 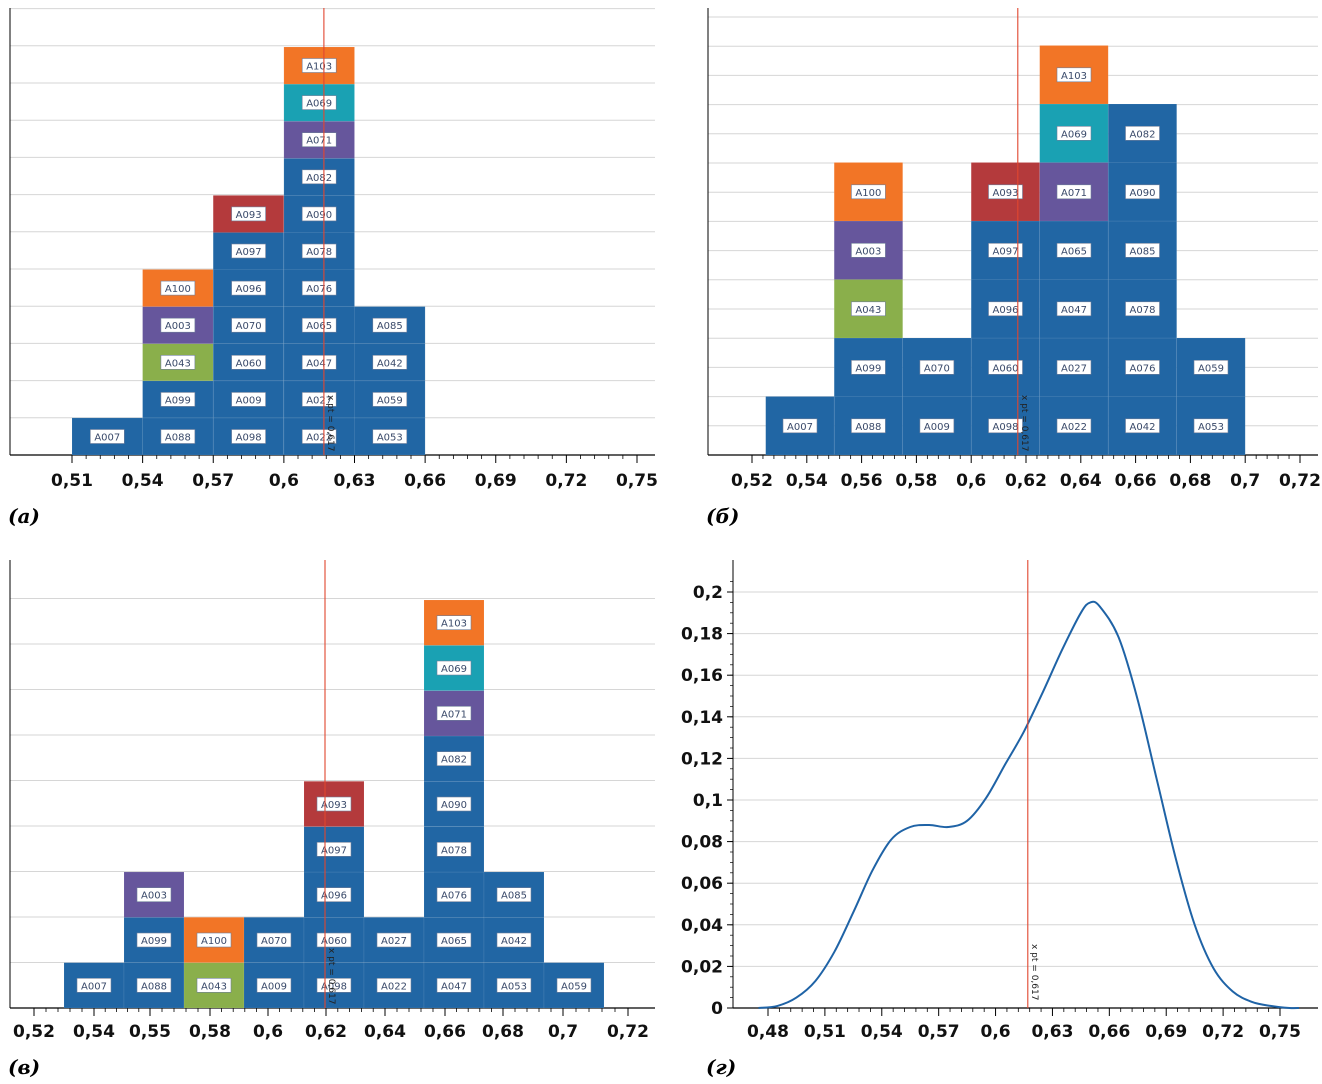 I want to click on bar-label: A069, so click(x=1074, y=134).